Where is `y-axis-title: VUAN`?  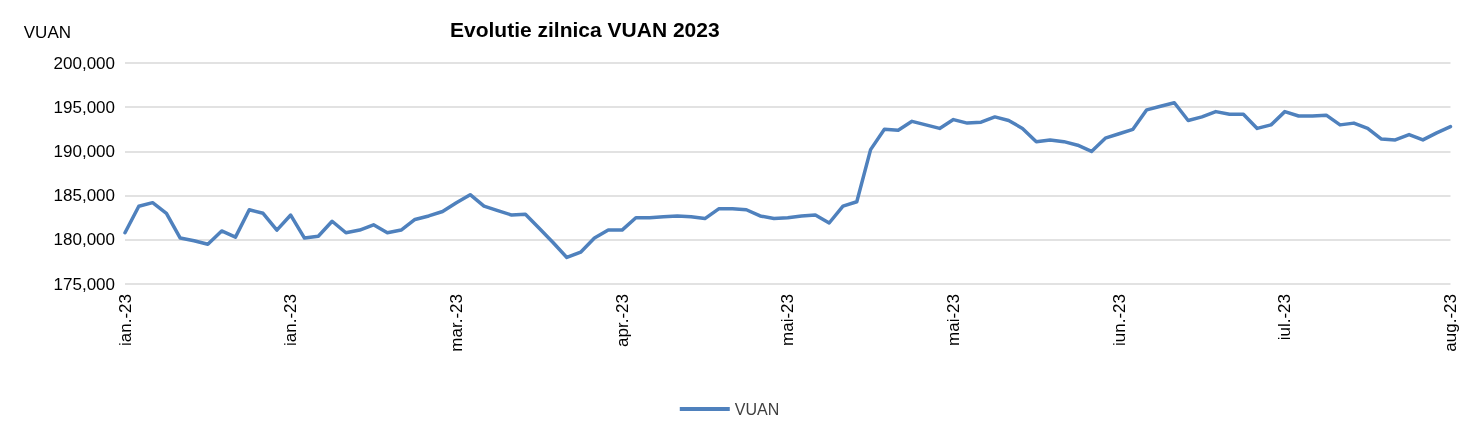 y-axis-title: VUAN is located at coordinates (47, 32).